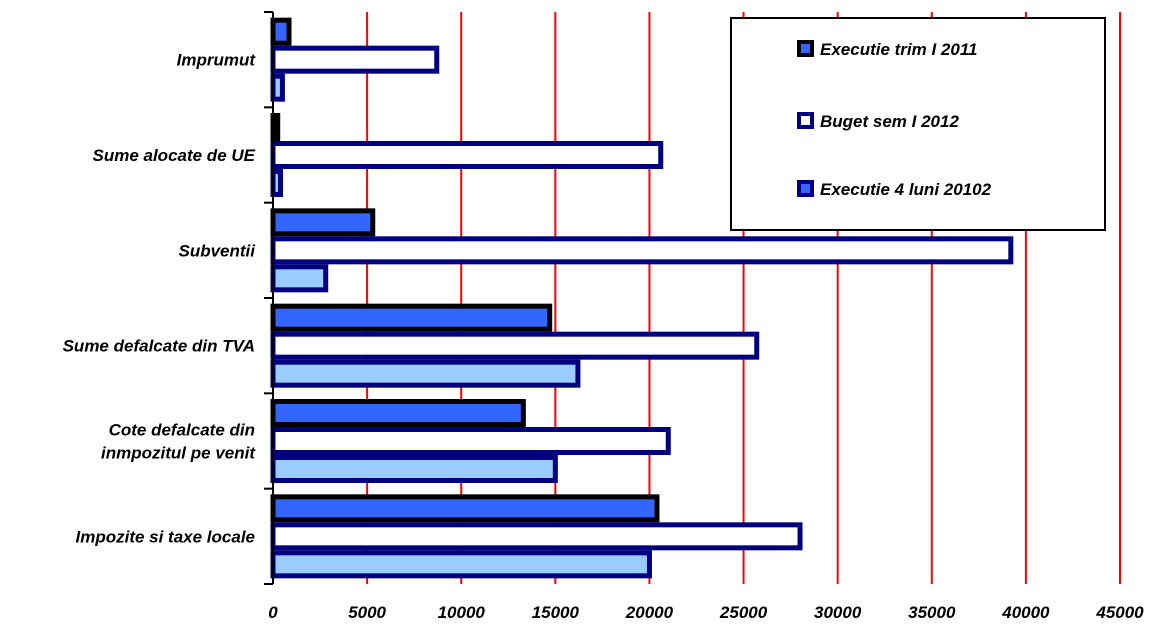  What do you see at coordinates (182, 430) in the screenshot?
I see `category-label: Cote defalcate din` at bounding box center [182, 430].